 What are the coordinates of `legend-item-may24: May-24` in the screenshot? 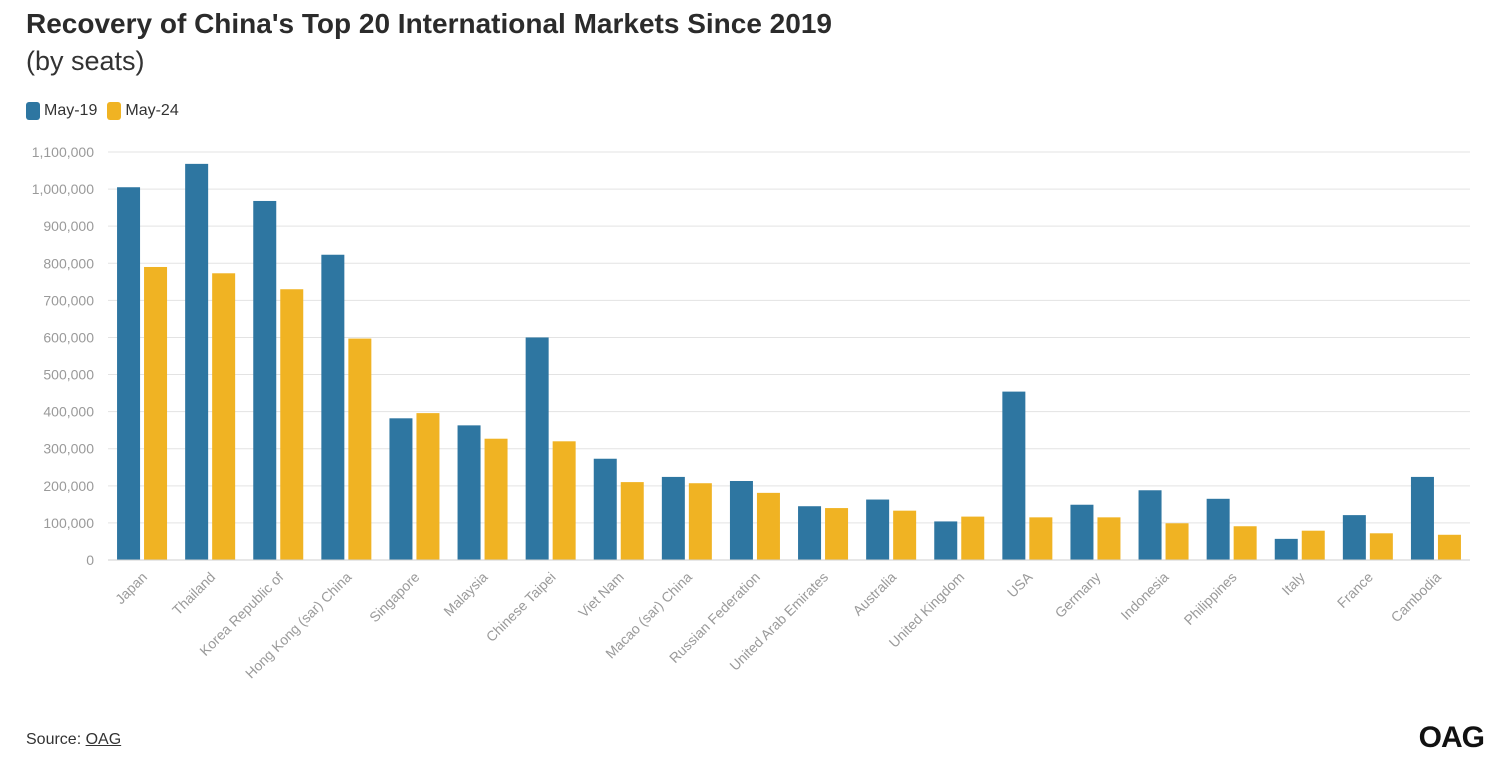 It's located at (143, 111).